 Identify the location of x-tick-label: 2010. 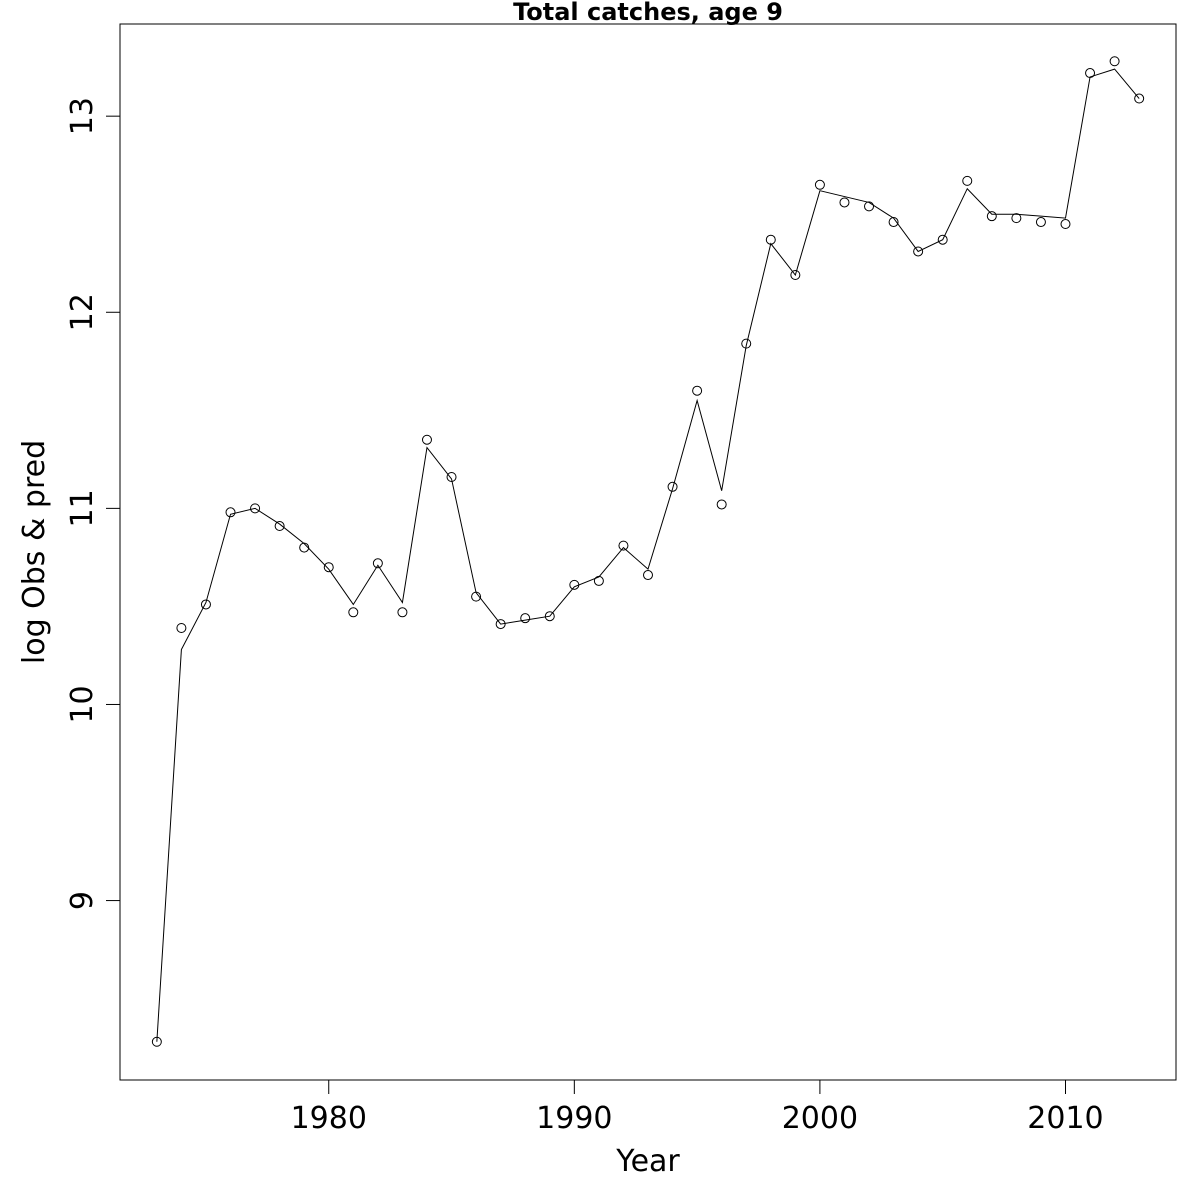
(1065, 1118).